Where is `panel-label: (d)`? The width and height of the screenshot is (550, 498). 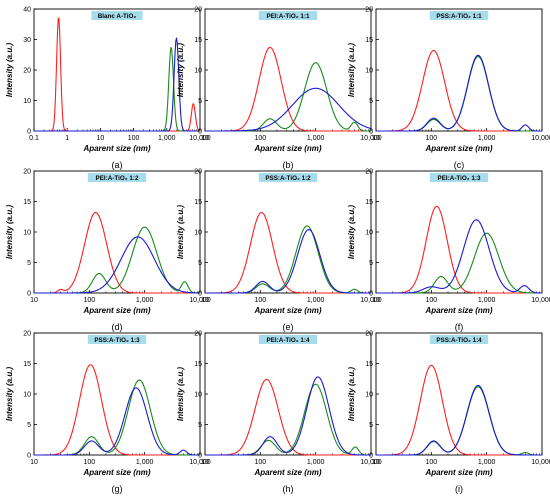 panel-label: (d) is located at coordinates (117, 327).